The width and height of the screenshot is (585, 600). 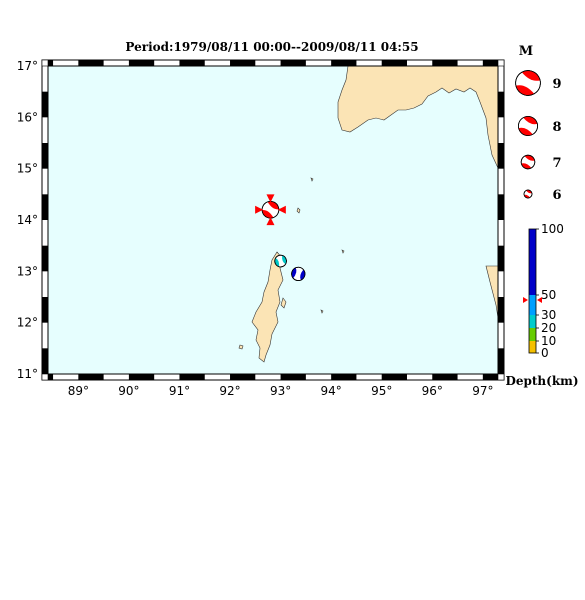 I want to click on depth-tick-label: 10, so click(x=548, y=341).